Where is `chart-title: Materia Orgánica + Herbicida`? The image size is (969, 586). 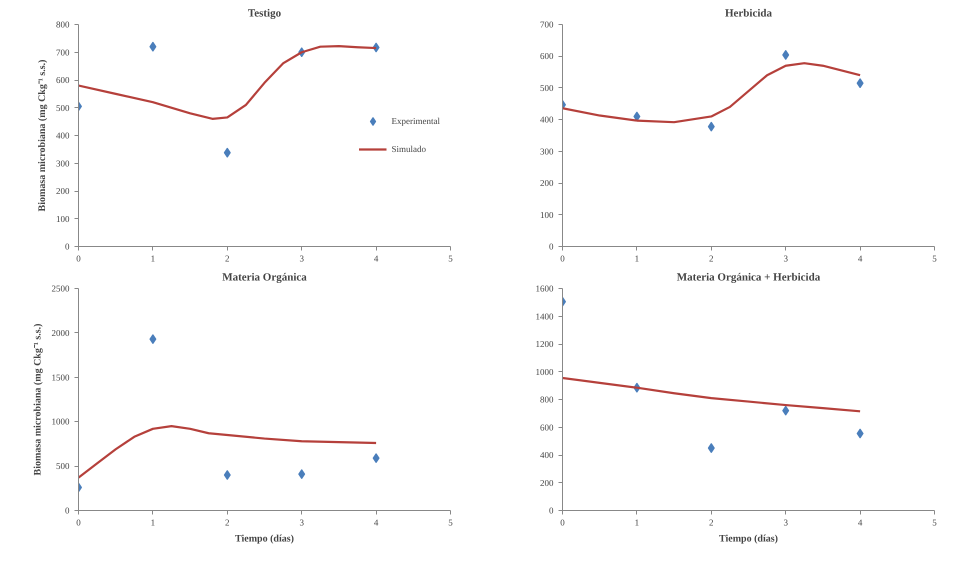
chart-title: Materia Orgánica + Herbicida is located at coordinates (748, 278).